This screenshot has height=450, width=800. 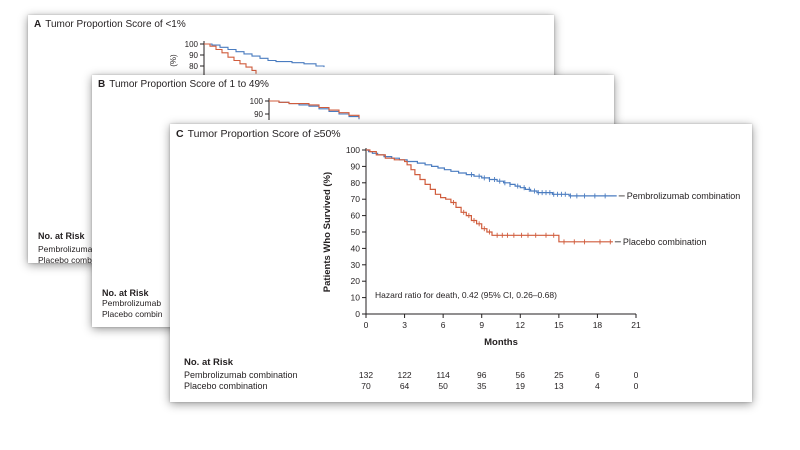 I want to click on risk-value-pembro: 25, so click(x=559, y=375).